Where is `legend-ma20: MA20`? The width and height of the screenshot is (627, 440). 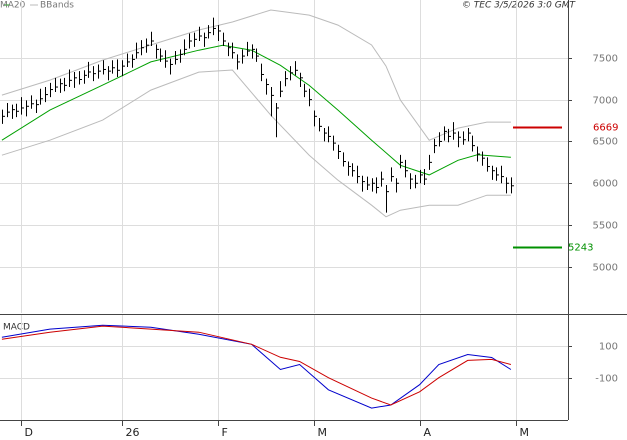 legend-ma20: MA20 is located at coordinates (13, 6).